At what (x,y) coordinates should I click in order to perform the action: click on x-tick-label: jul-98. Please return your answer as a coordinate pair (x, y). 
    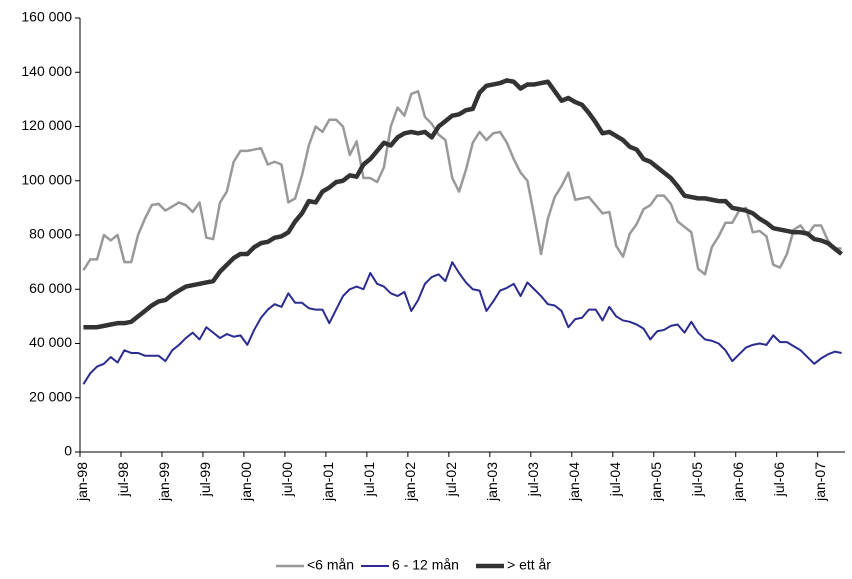
    Looking at the image, I should click on (123, 479).